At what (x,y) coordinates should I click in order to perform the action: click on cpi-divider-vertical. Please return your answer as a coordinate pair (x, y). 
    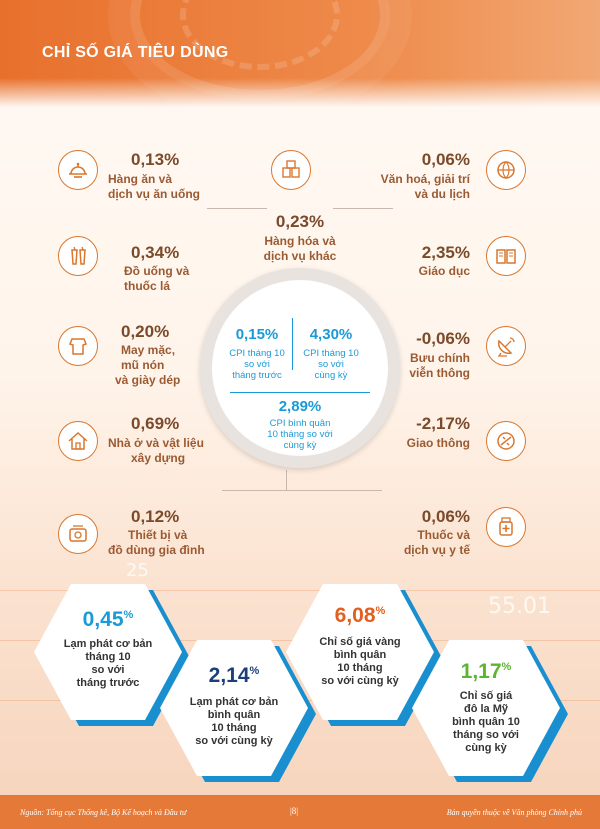
    Looking at the image, I should click on (292, 344).